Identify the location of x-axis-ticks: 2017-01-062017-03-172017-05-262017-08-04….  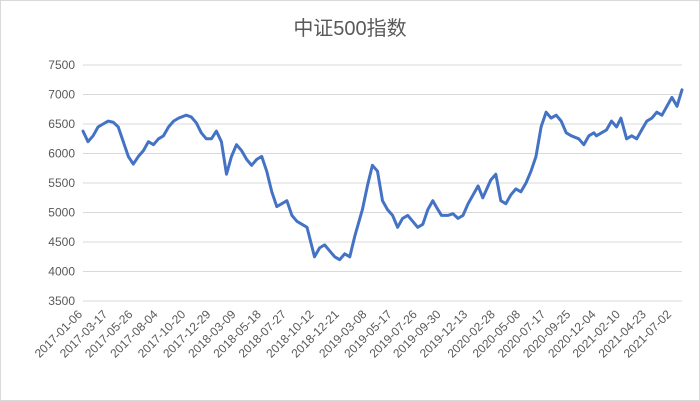
(353, 334).